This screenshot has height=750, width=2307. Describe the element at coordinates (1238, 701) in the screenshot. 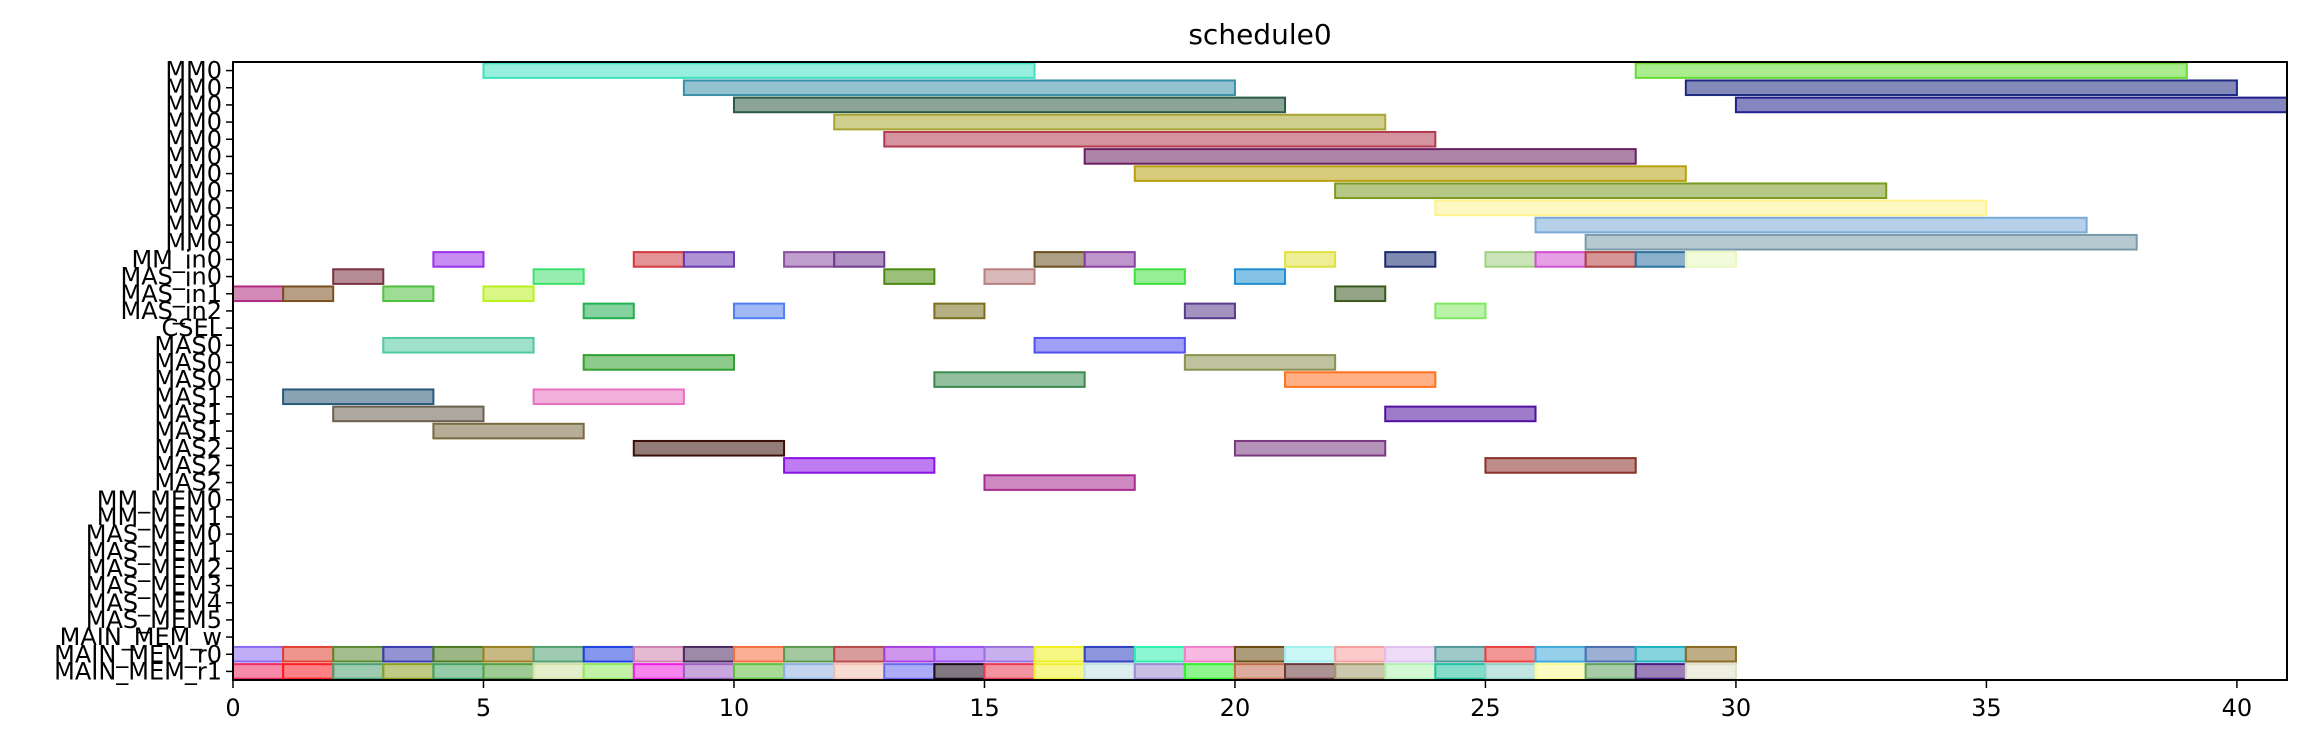

I see `x-axis-ticks: 0 5 10 15 20 25 30 35 40` at that location.